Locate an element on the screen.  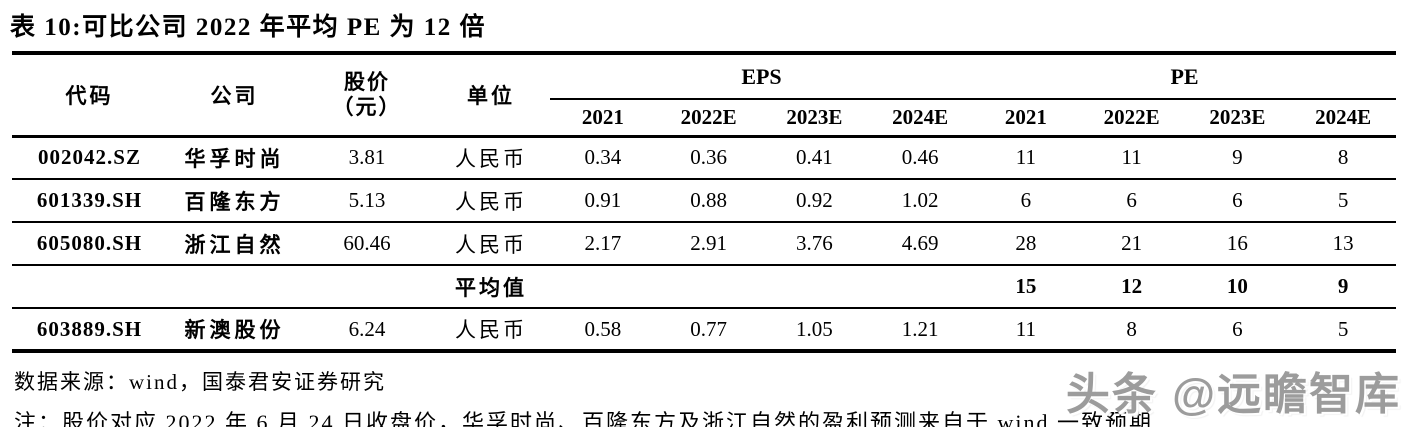
cell-company: 新澳股份 is located at coordinates (234, 330).